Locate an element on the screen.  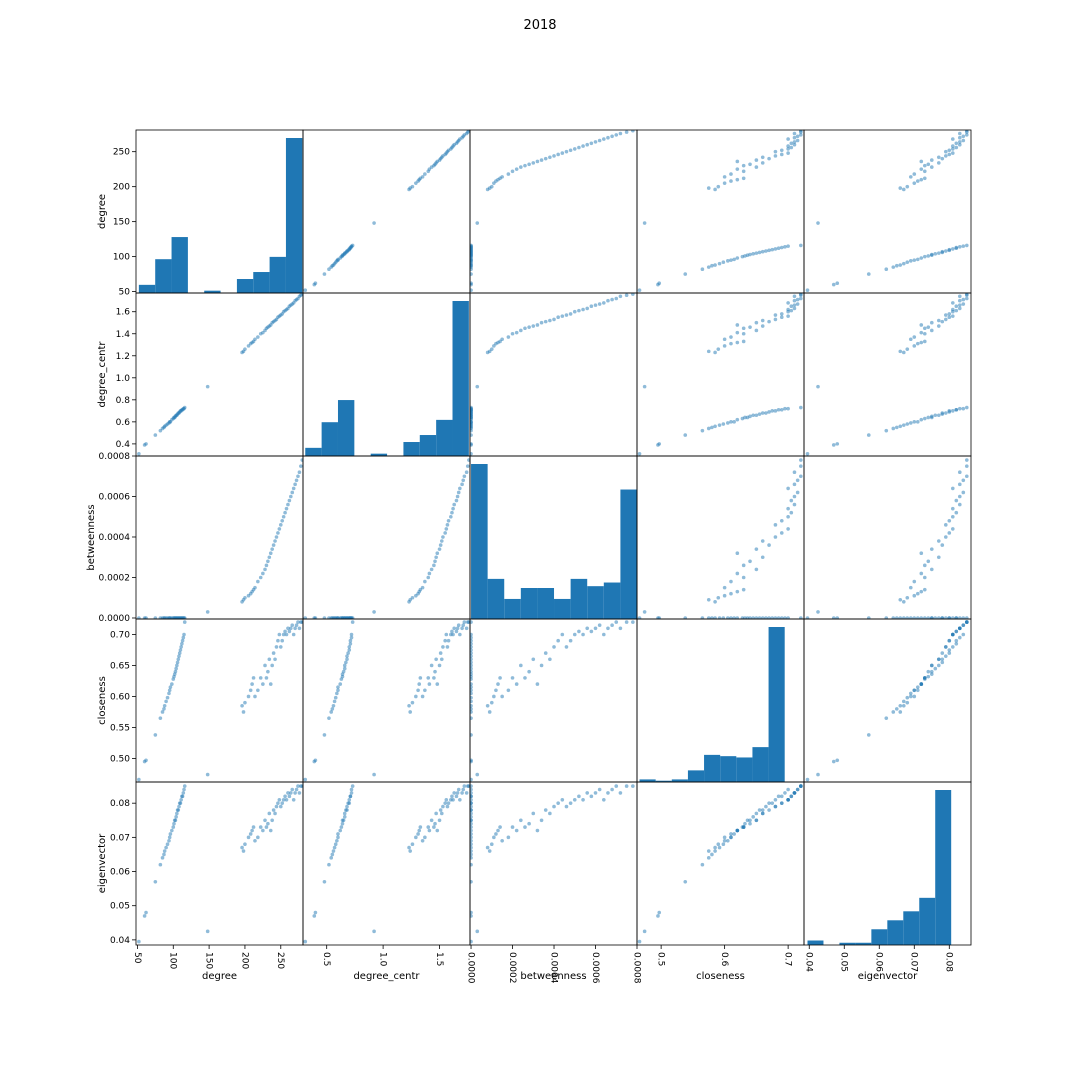
x-tick-label: 0.0000 is located at coordinates (470, 968).